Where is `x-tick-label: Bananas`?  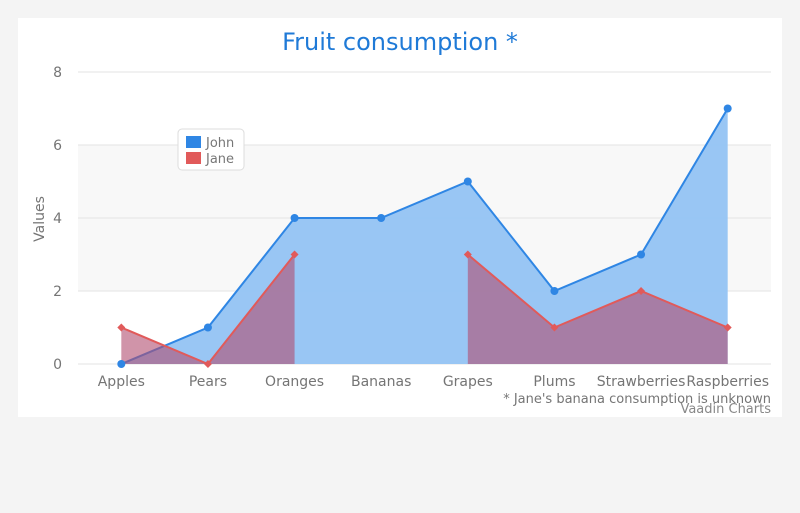 x-tick-label: Bananas is located at coordinates (381, 382).